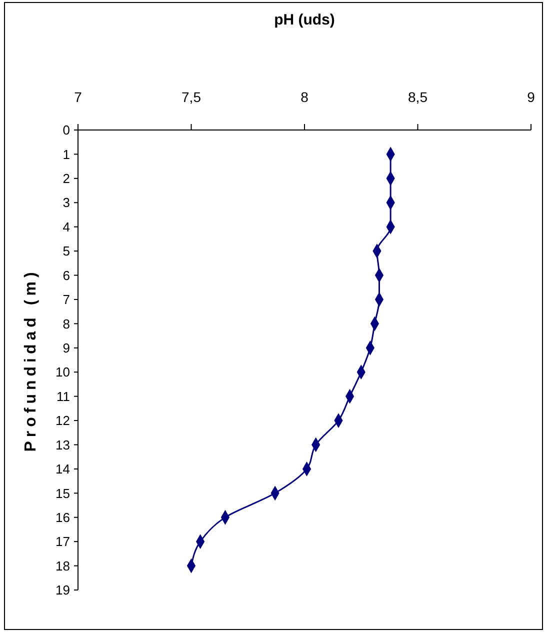  What do you see at coordinates (63, 469) in the screenshot?
I see `y-tick-label: 14` at bounding box center [63, 469].